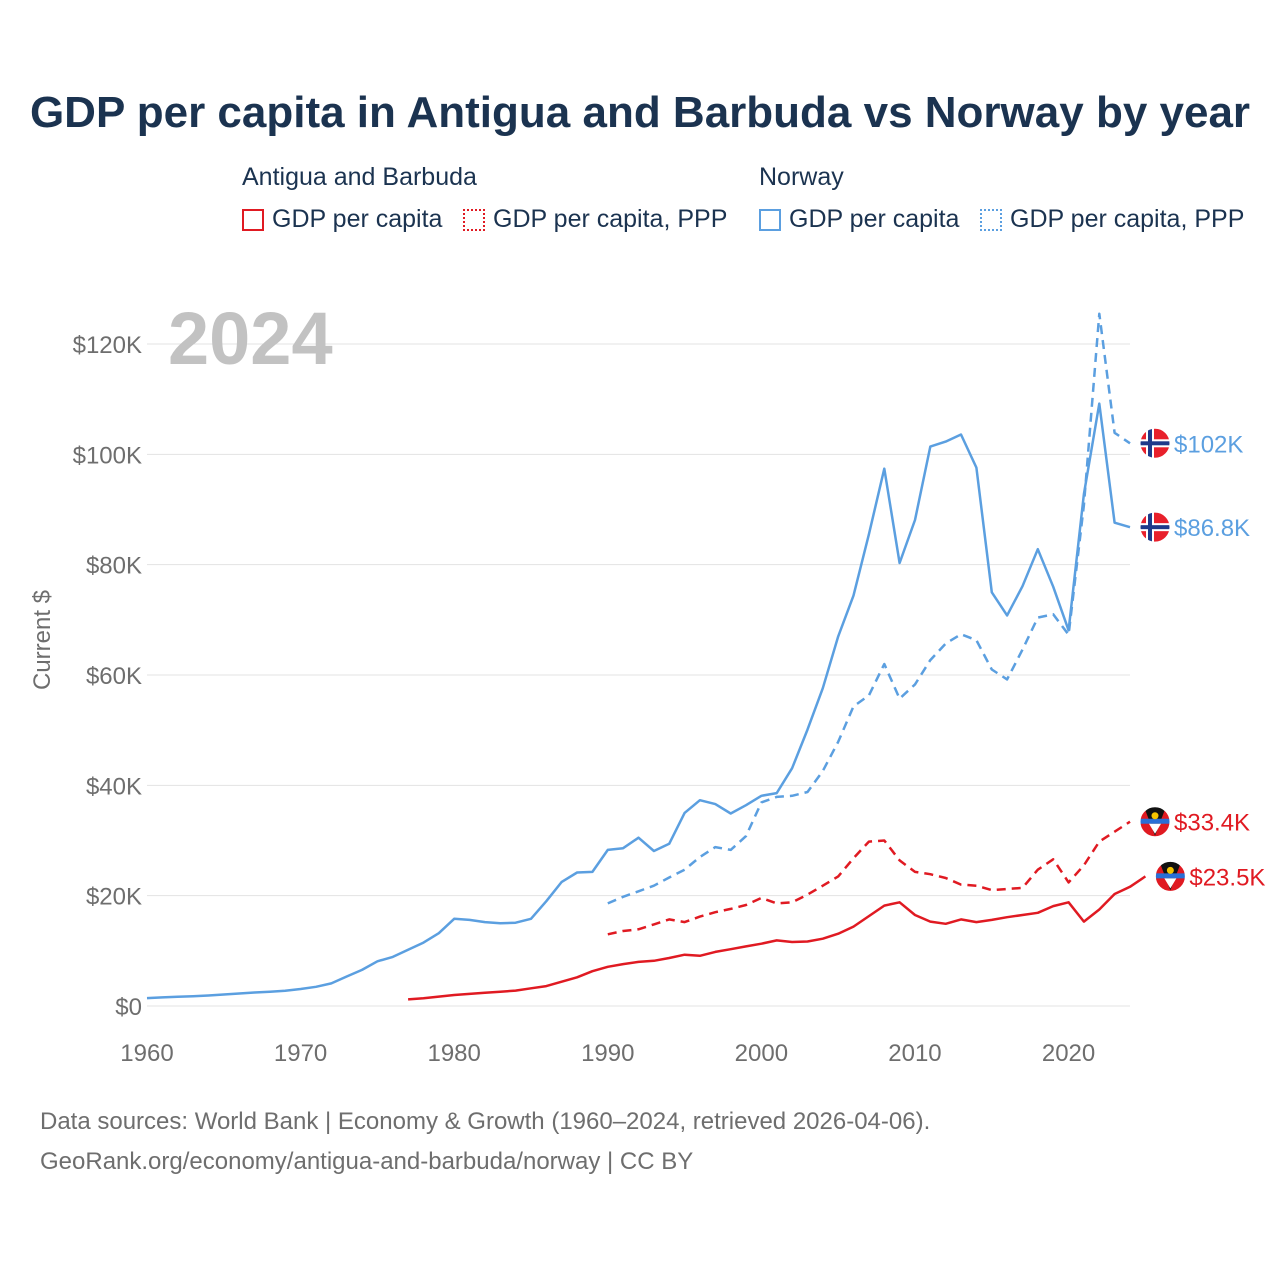  Describe the element at coordinates (1208, 444) in the screenshot. I see `series-end-label: $102K` at that location.